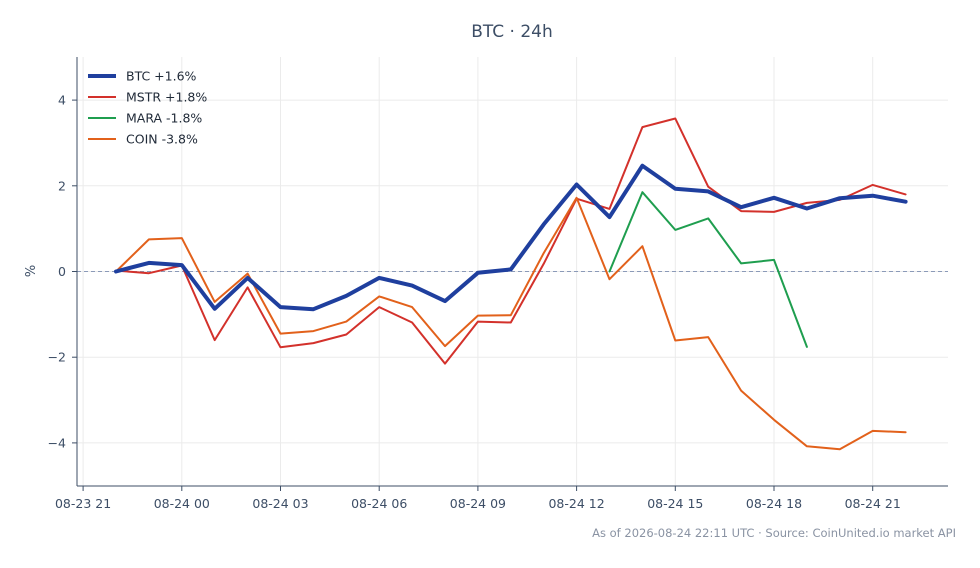  What do you see at coordinates (161, 76) in the screenshot?
I see `legend-label-btc: BTC +1.6%` at bounding box center [161, 76].